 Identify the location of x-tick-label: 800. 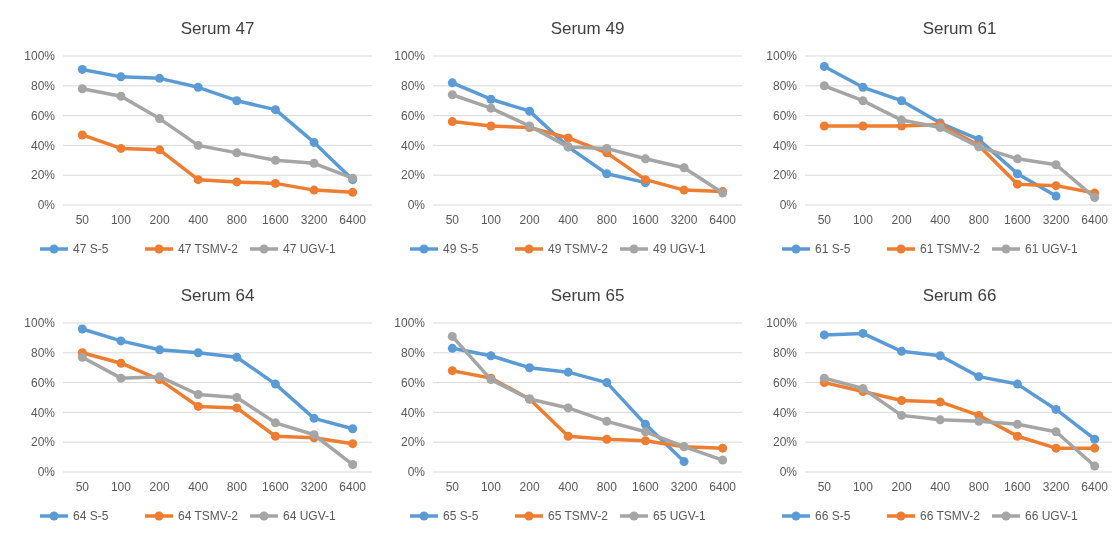
(979, 220).